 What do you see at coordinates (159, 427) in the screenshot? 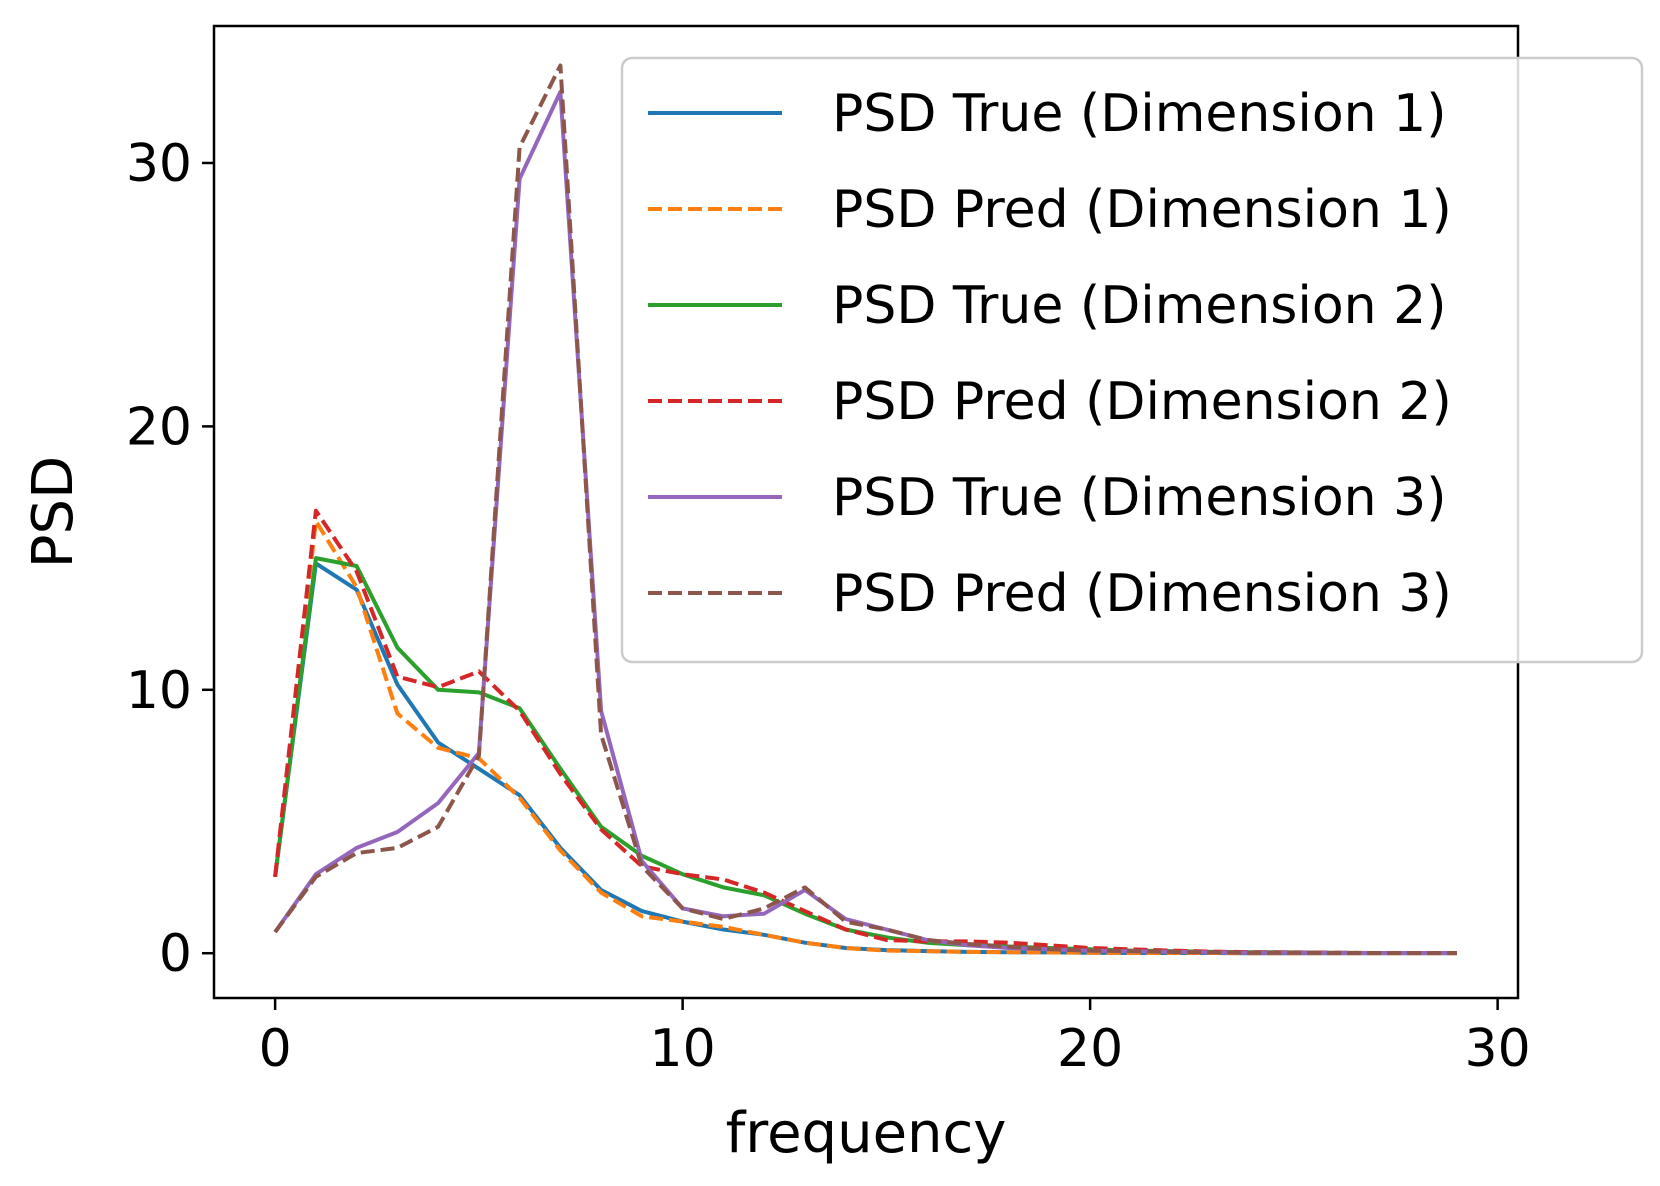
I see `y-tick-label: 20` at bounding box center [159, 427].